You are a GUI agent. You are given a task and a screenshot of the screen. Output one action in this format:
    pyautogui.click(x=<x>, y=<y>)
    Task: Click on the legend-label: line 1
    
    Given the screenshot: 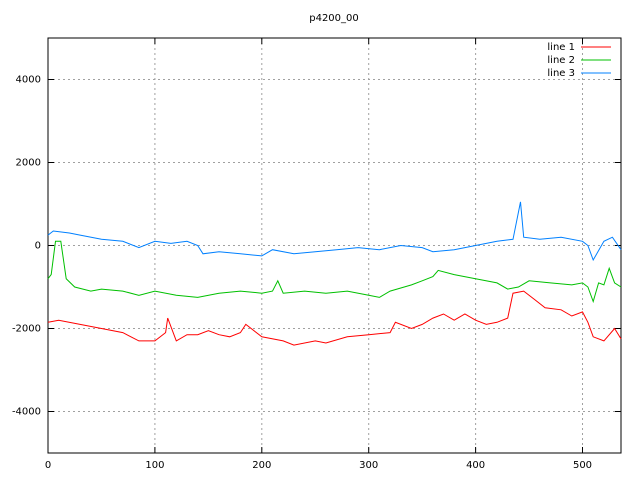 What is the action you would take?
    pyautogui.click(x=561, y=47)
    